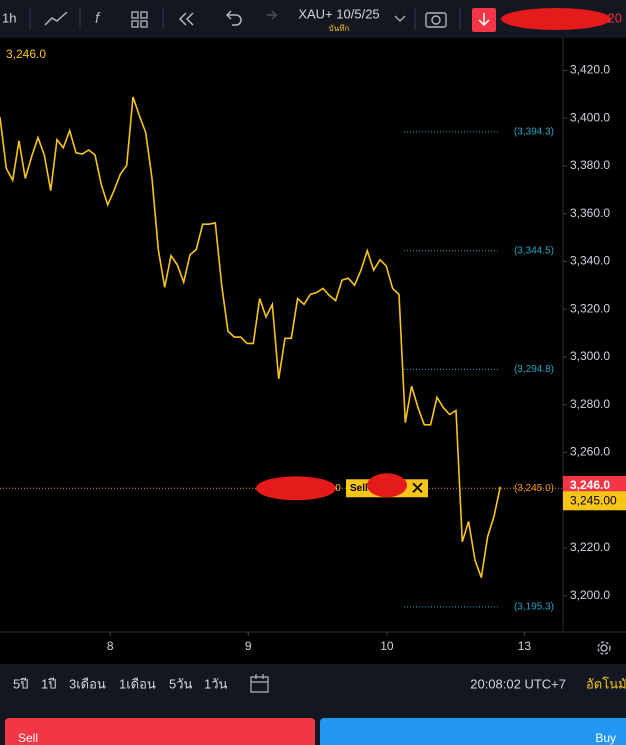 The height and width of the screenshot is (745, 626). Describe the element at coordinates (590, 404) in the screenshot. I see `y-tick-label: 3,280.0` at that location.